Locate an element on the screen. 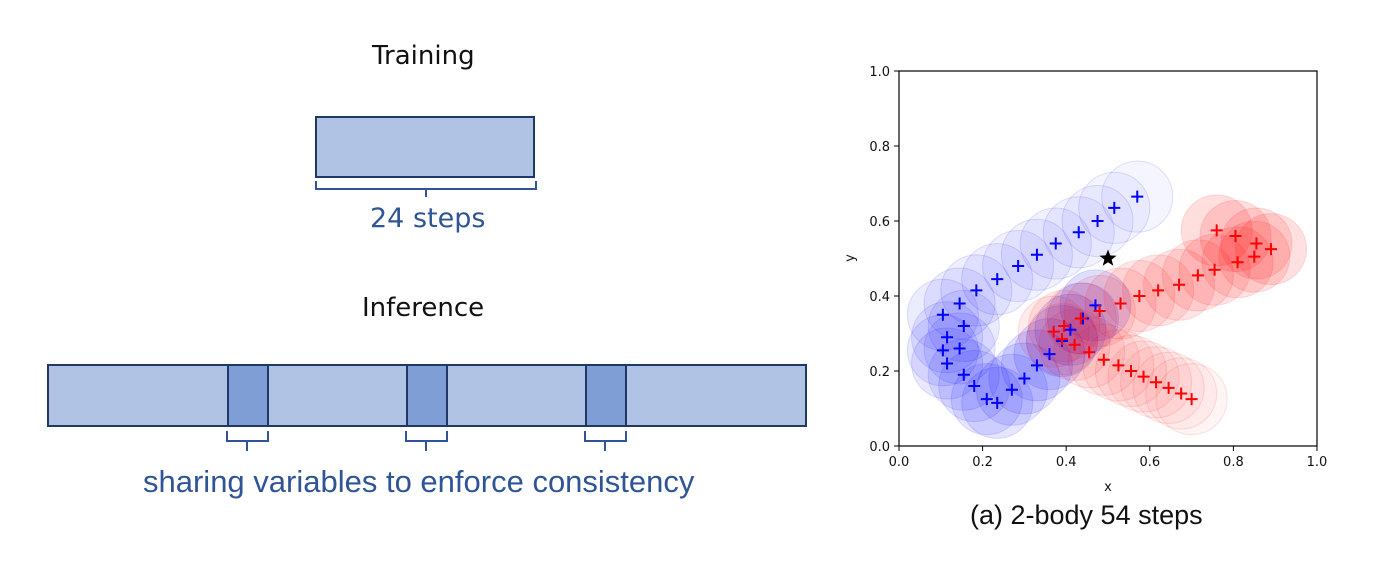 Image resolution: width=1383 pixels, height=587 pixels. y-tick-label: 0.6 is located at coordinates (879, 222).